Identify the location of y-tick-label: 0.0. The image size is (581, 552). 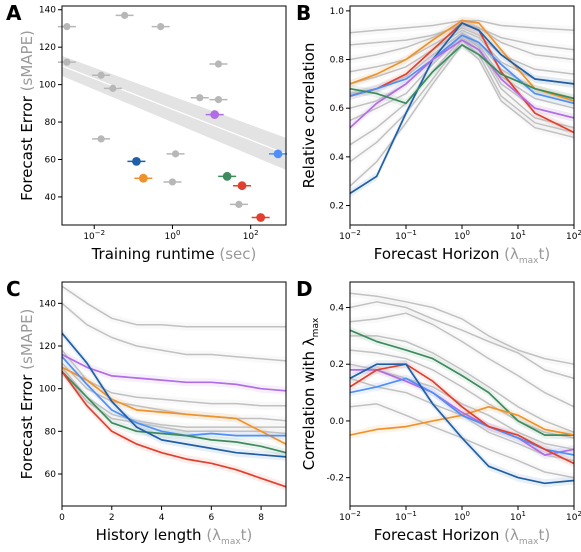
(337, 422).